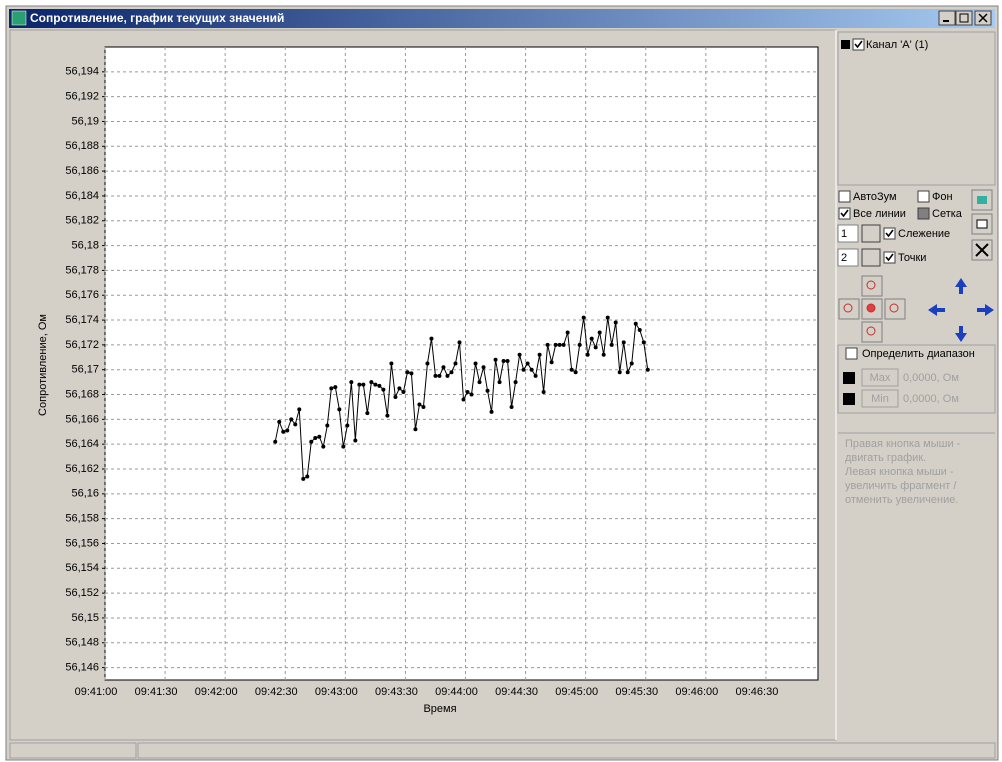  I want to click on pan-up, so click(961, 286).